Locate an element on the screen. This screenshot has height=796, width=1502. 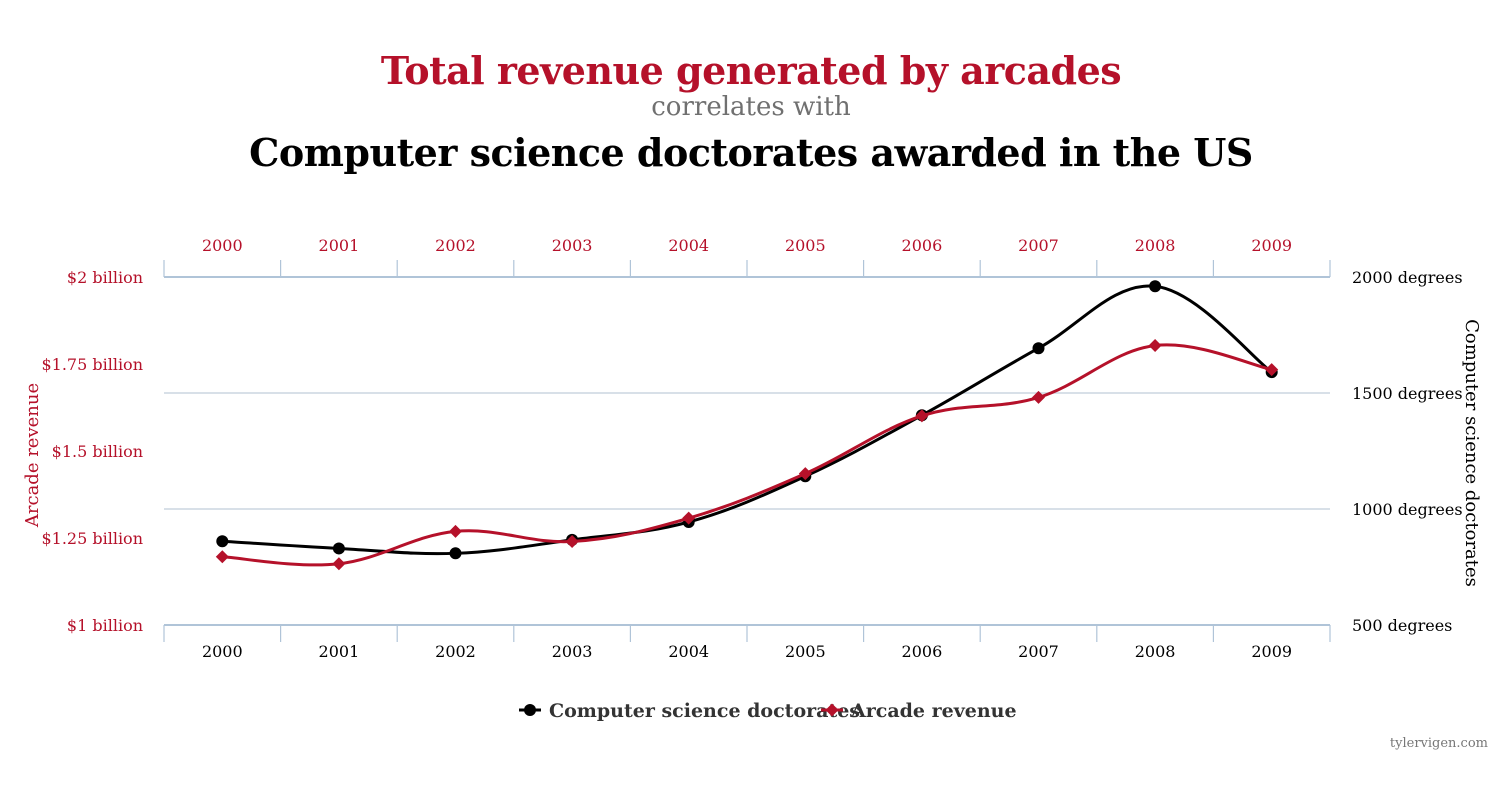
bottom-x-tick-label: 2006 is located at coordinates (922, 651).